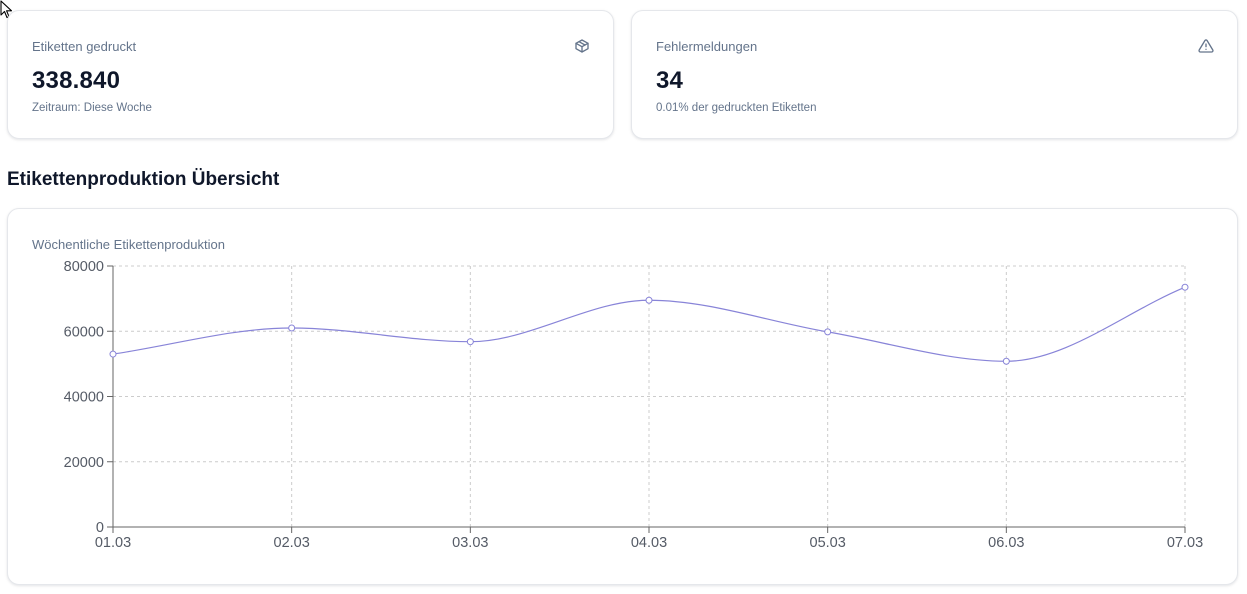  I want to click on y-tick-label: 0, so click(100, 528).